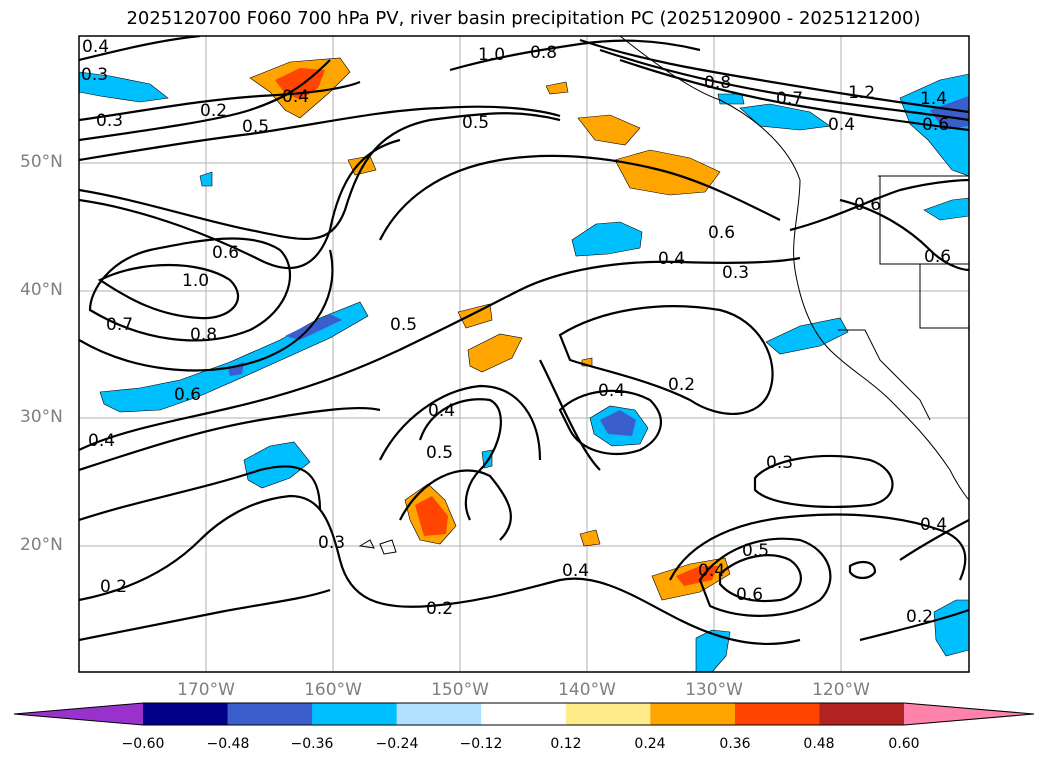 The height and width of the screenshot is (765, 1047). What do you see at coordinates (650, 744) in the screenshot?
I see `colorbar-tick-label: 0.24` at bounding box center [650, 744].